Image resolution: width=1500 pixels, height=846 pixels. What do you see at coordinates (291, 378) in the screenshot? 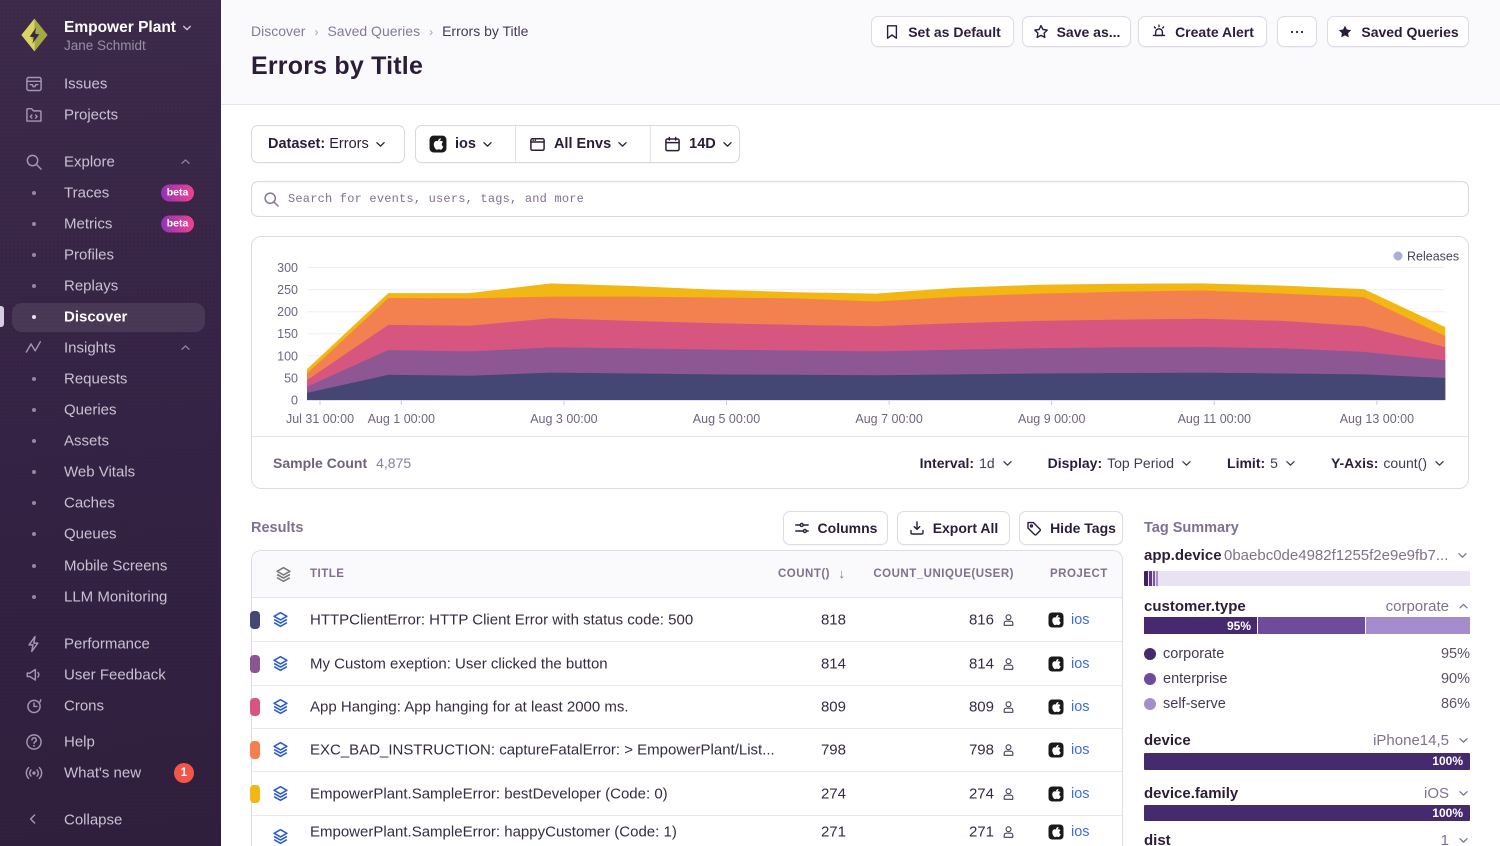
I see `svg-text: 50` at bounding box center [291, 378].